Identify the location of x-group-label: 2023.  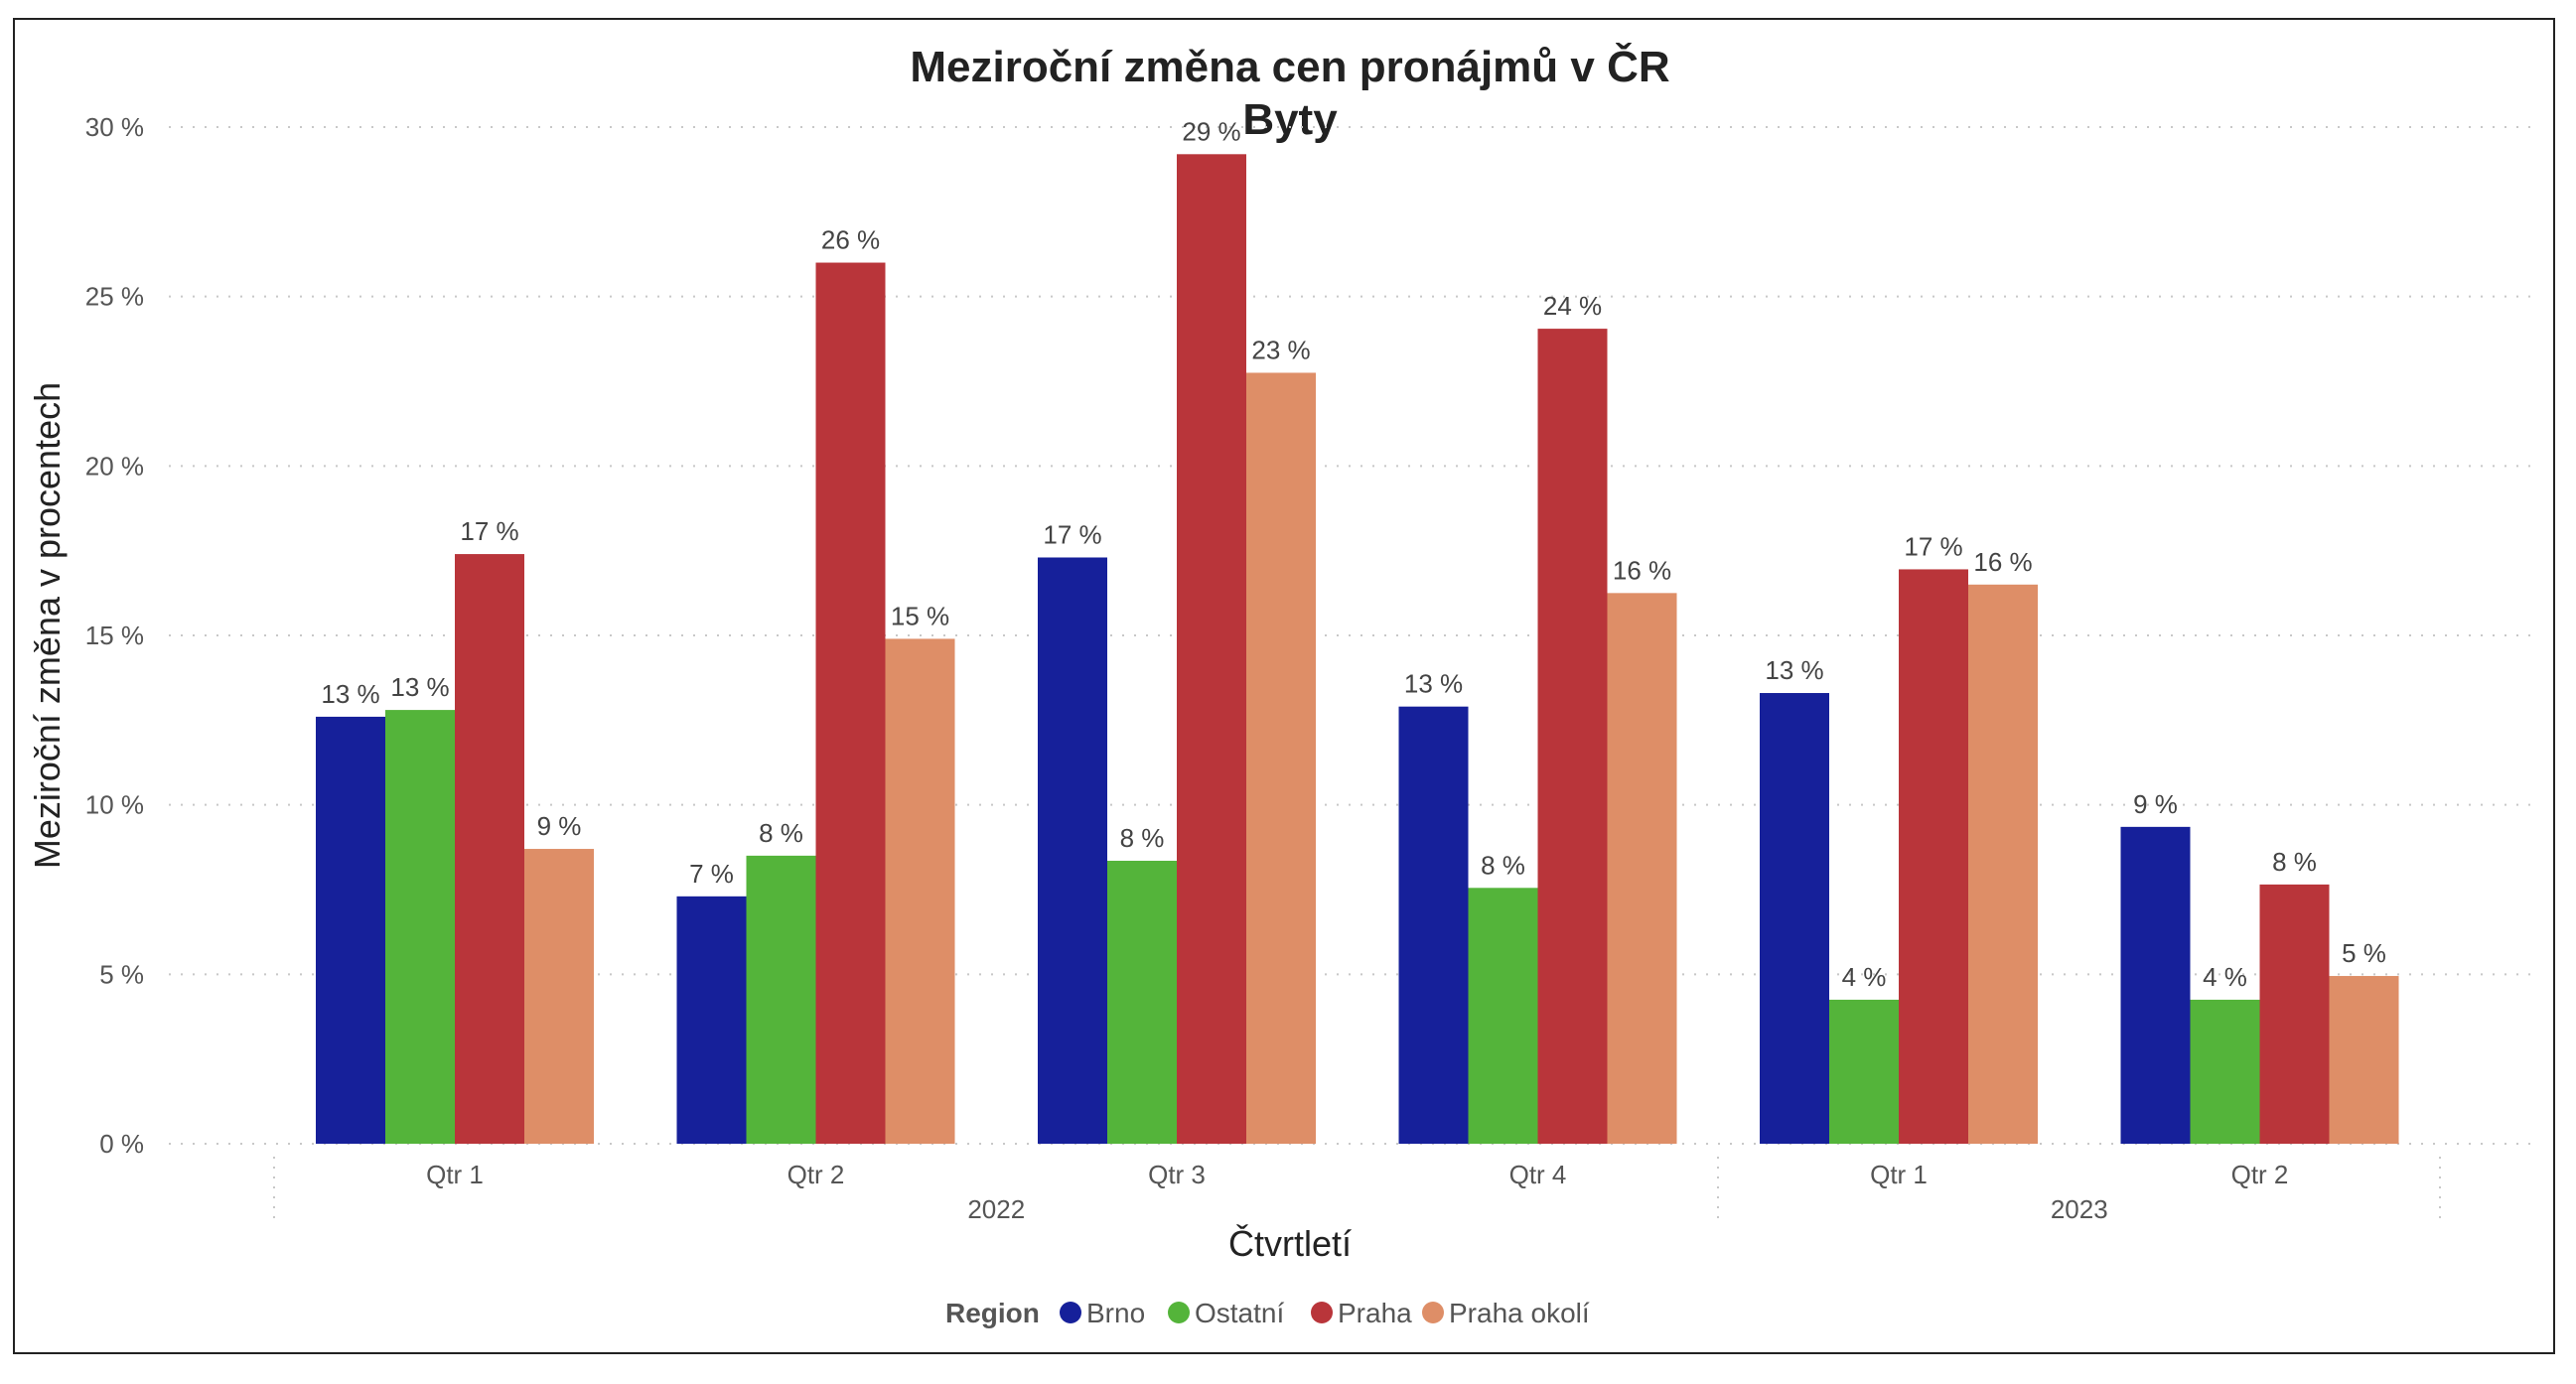
(2079, 1209).